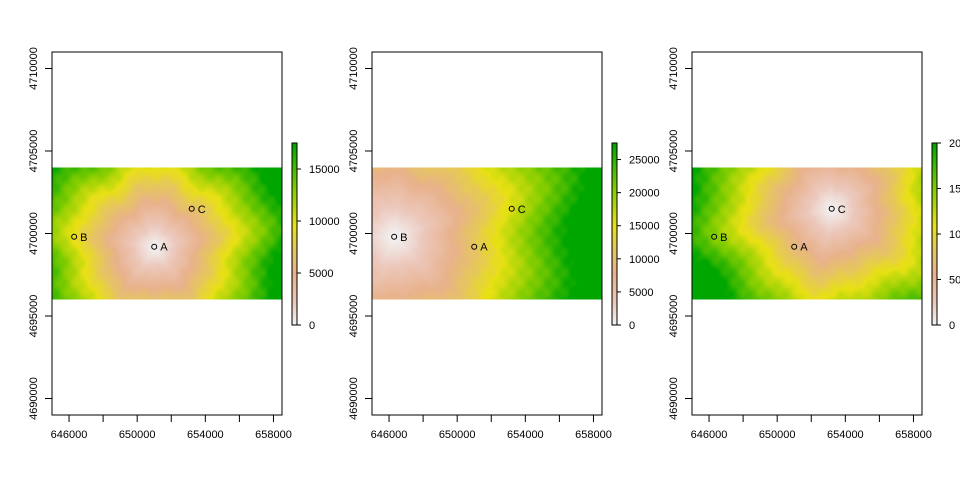 The image size is (960, 480). What do you see at coordinates (34, 233) in the screenshot?
I see `y-tick-label: 4700000` at bounding box center [34, 233].